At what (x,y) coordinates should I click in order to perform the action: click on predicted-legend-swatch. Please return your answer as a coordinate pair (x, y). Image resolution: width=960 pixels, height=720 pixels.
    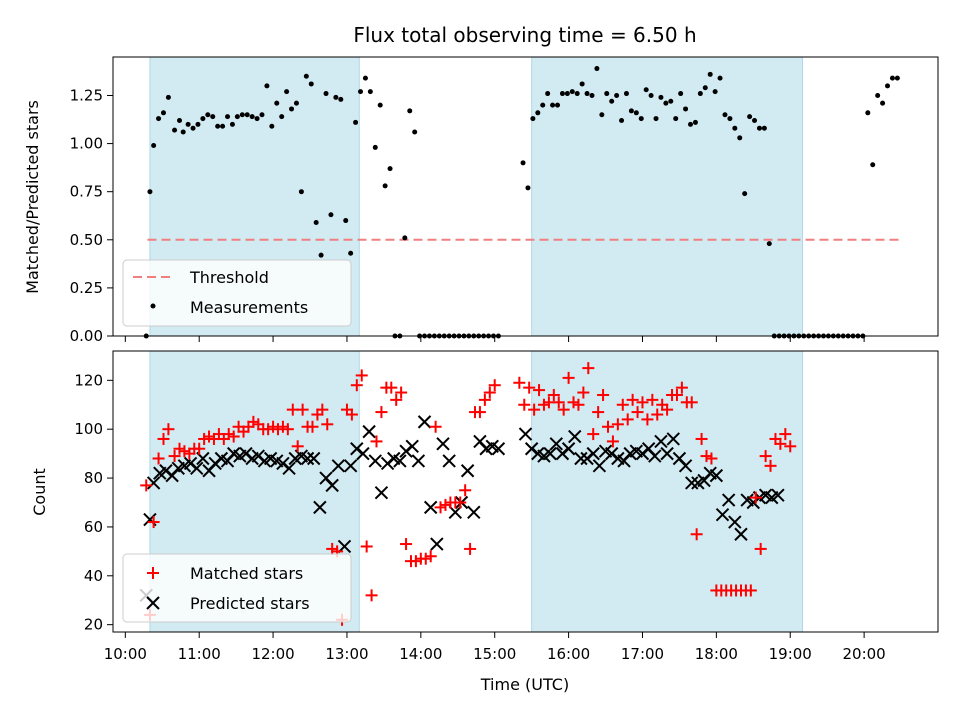
    Looking at the image, I should click on (153, 603).